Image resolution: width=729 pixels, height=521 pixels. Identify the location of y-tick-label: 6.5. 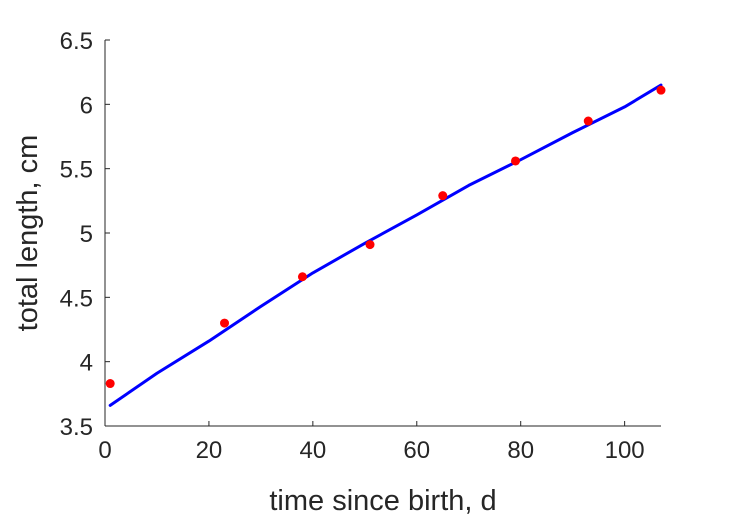
(76, 41).